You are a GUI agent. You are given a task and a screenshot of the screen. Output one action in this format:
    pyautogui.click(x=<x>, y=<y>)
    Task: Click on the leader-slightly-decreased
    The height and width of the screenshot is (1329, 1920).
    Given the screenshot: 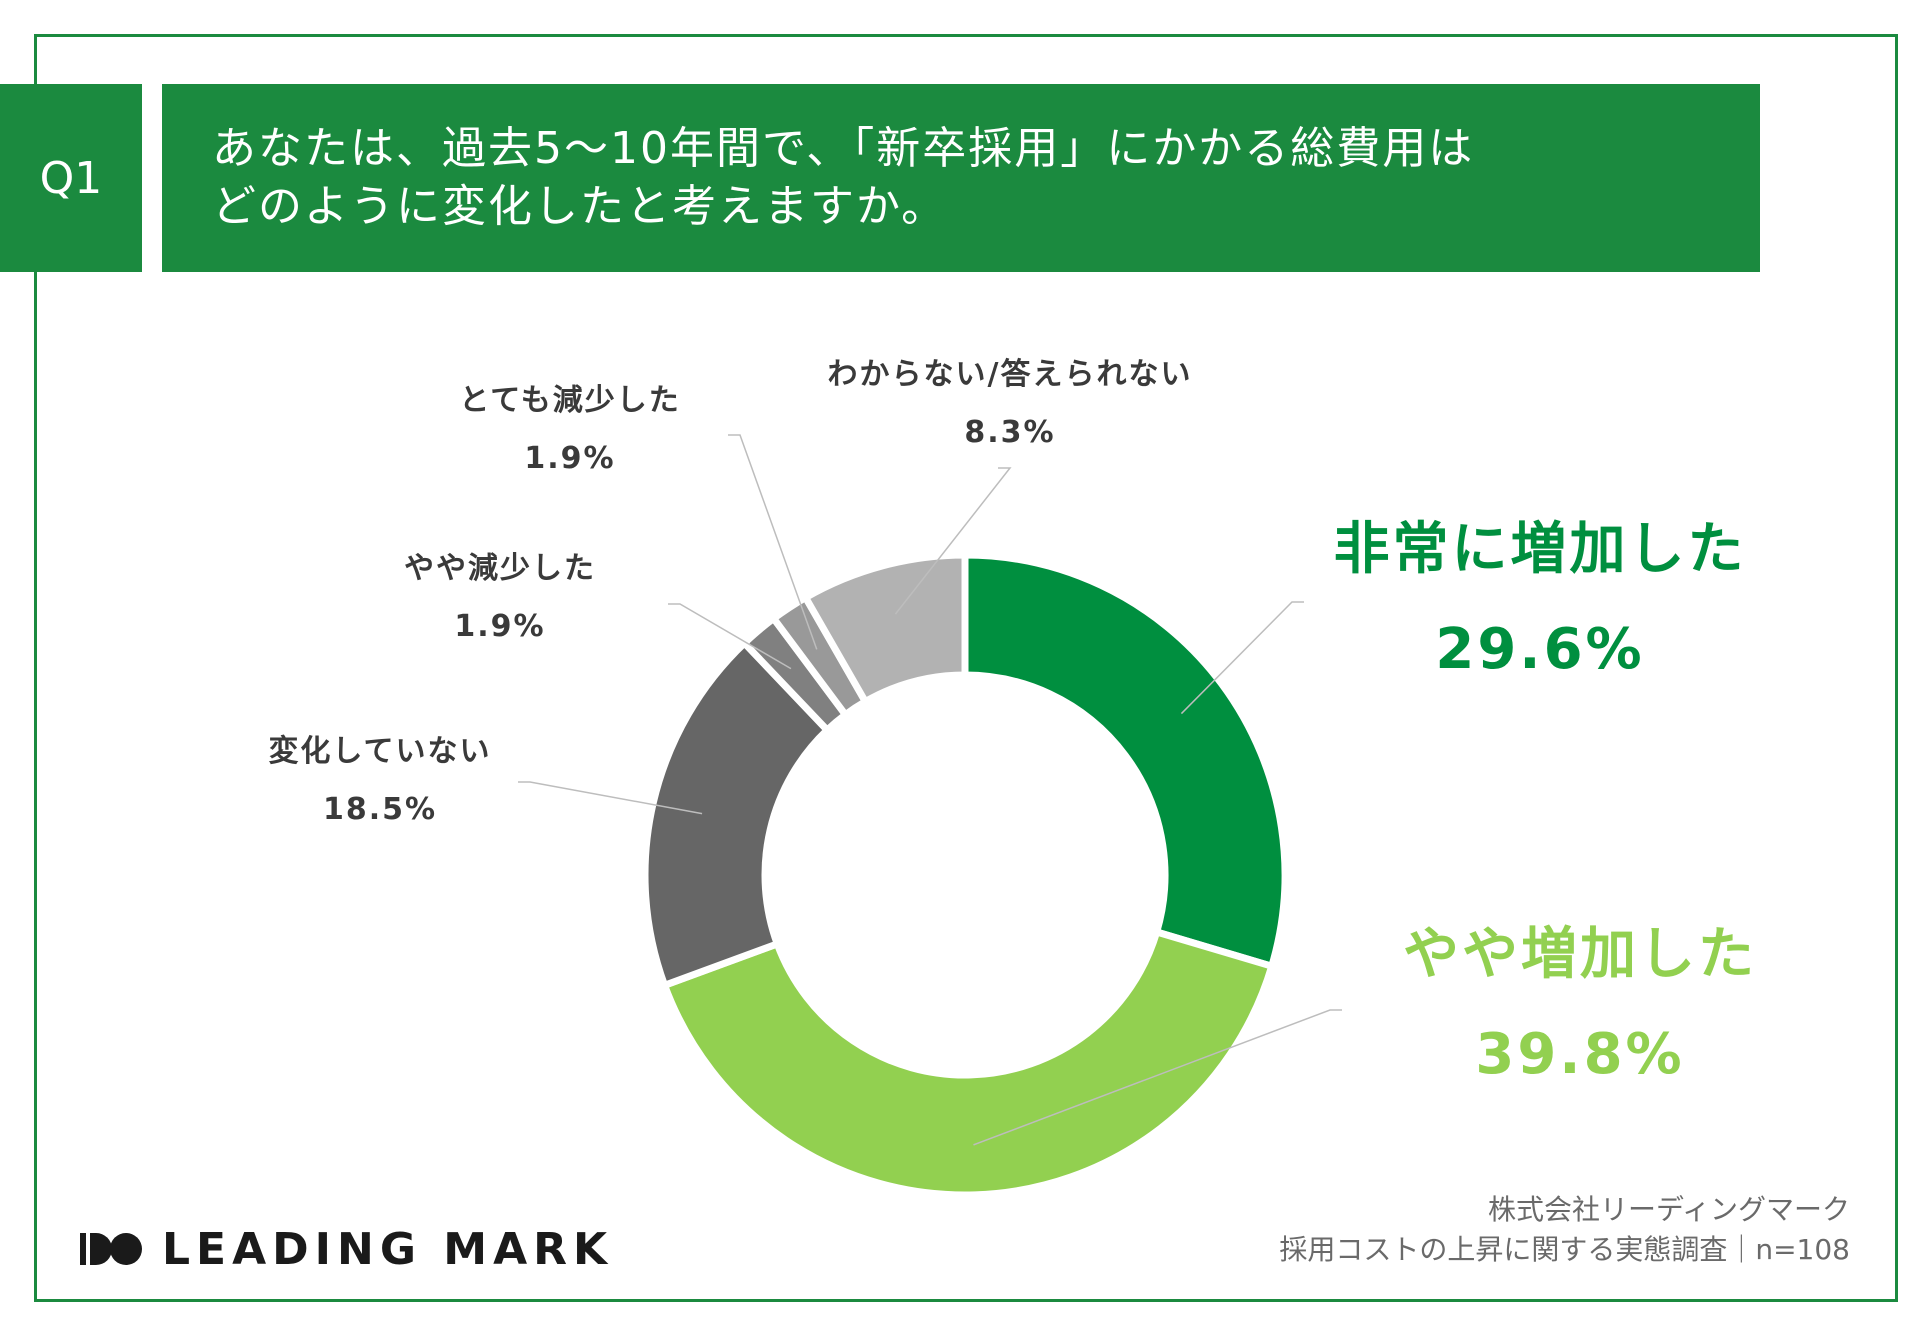 What is the action you would take?
    pyautogui.click(x=730, y=636)
    